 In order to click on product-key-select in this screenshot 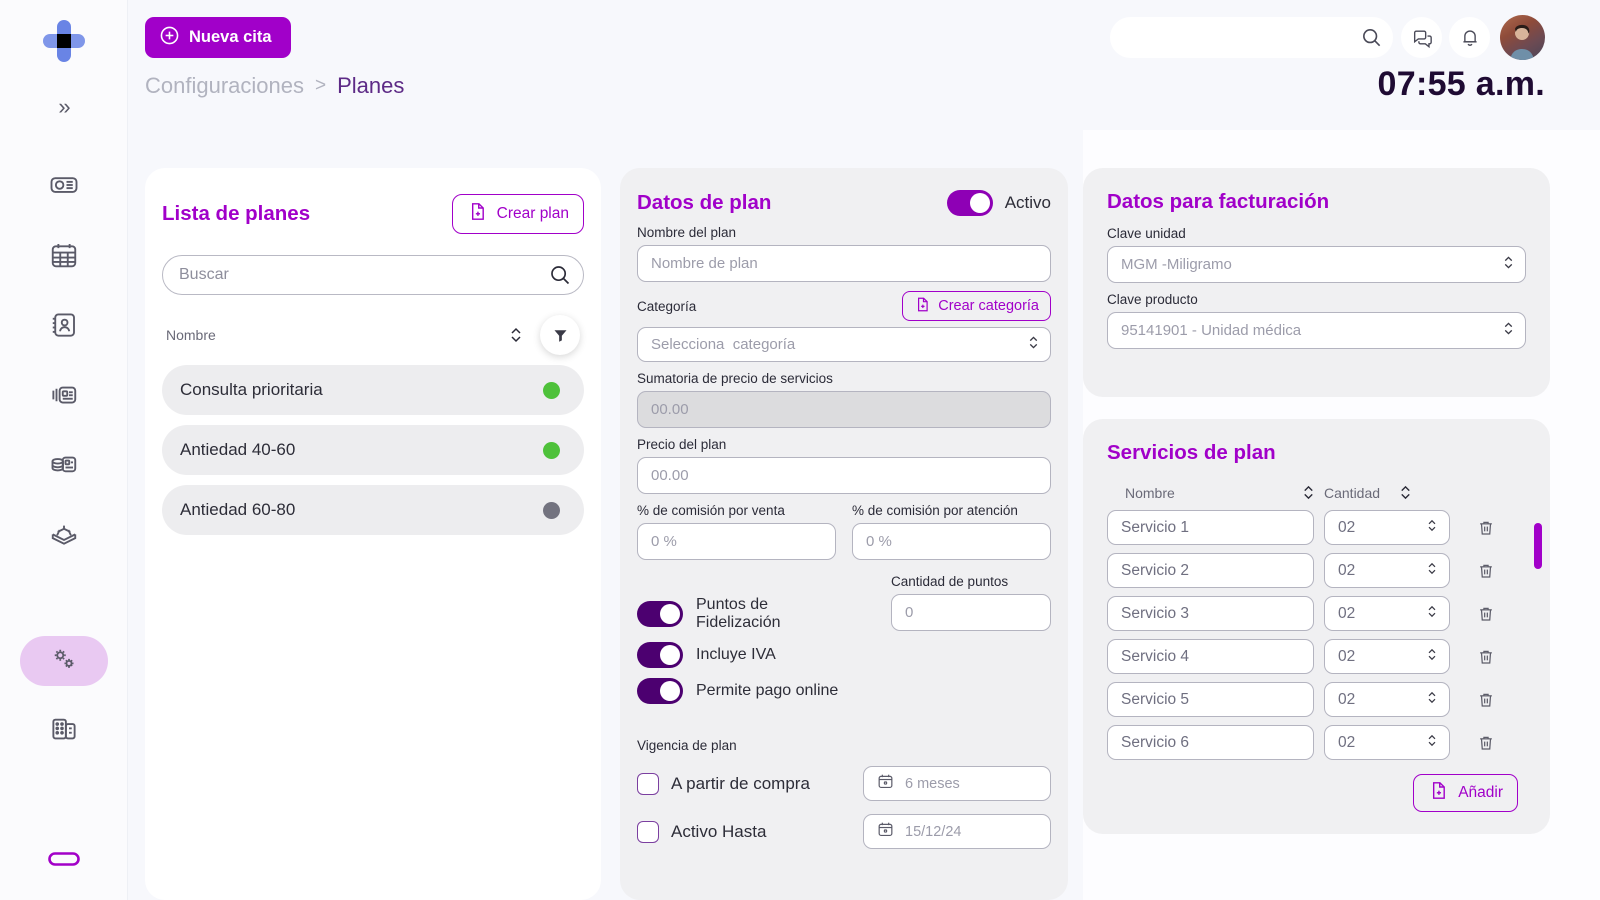, I will do `click(1316, 330)`.